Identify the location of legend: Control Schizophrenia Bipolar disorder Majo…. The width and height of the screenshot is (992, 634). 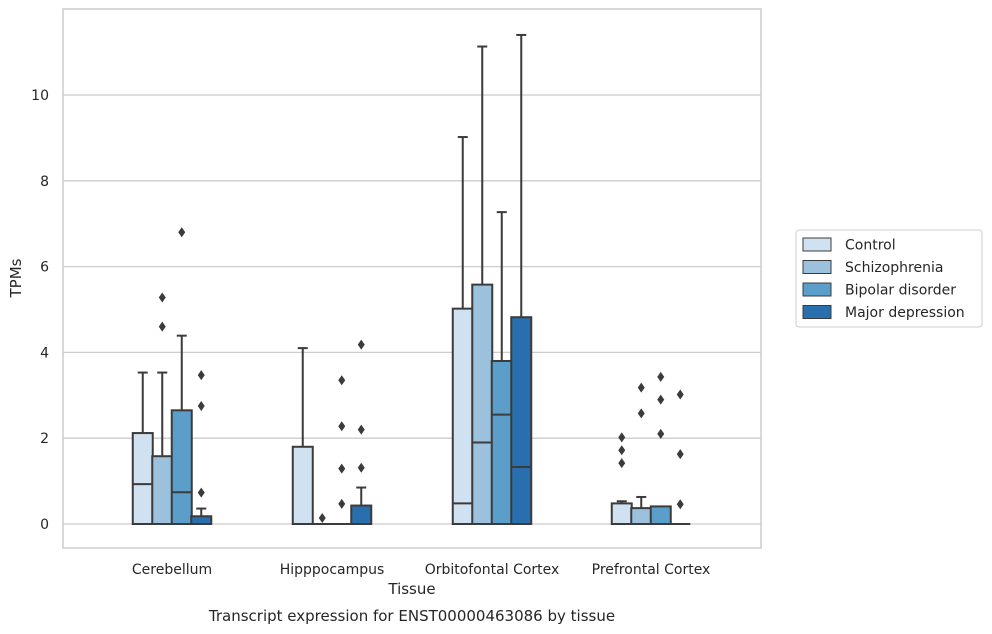
(889, 278).